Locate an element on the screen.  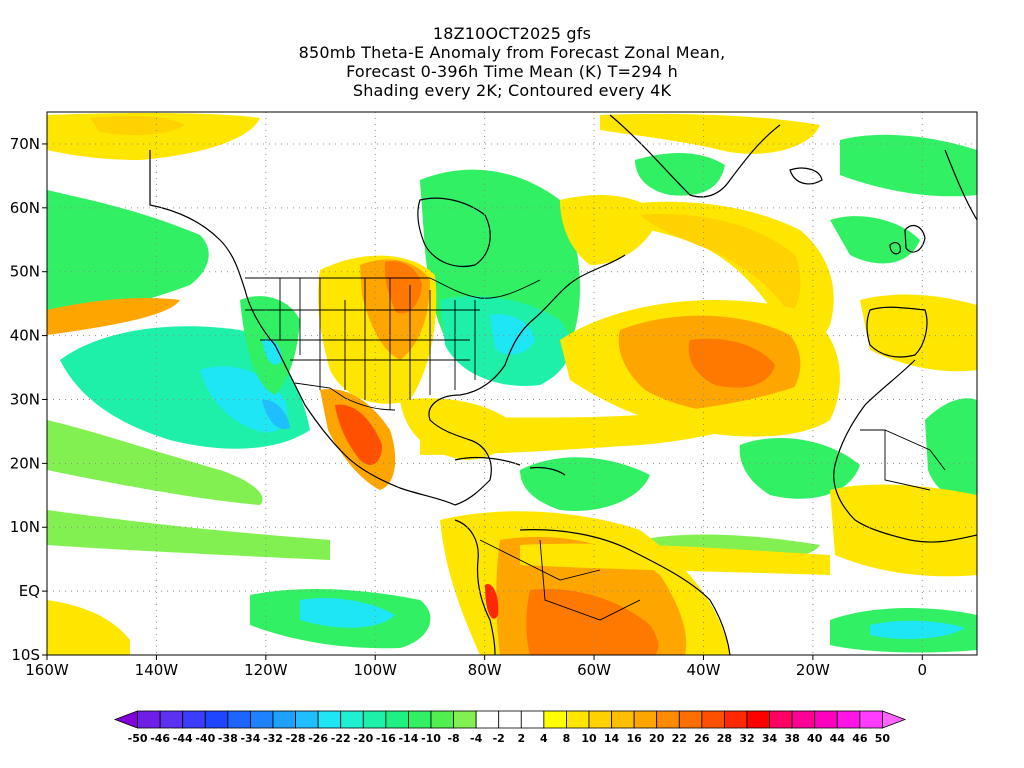
x-tick-label: 40W is located at coordinates (704, 670).